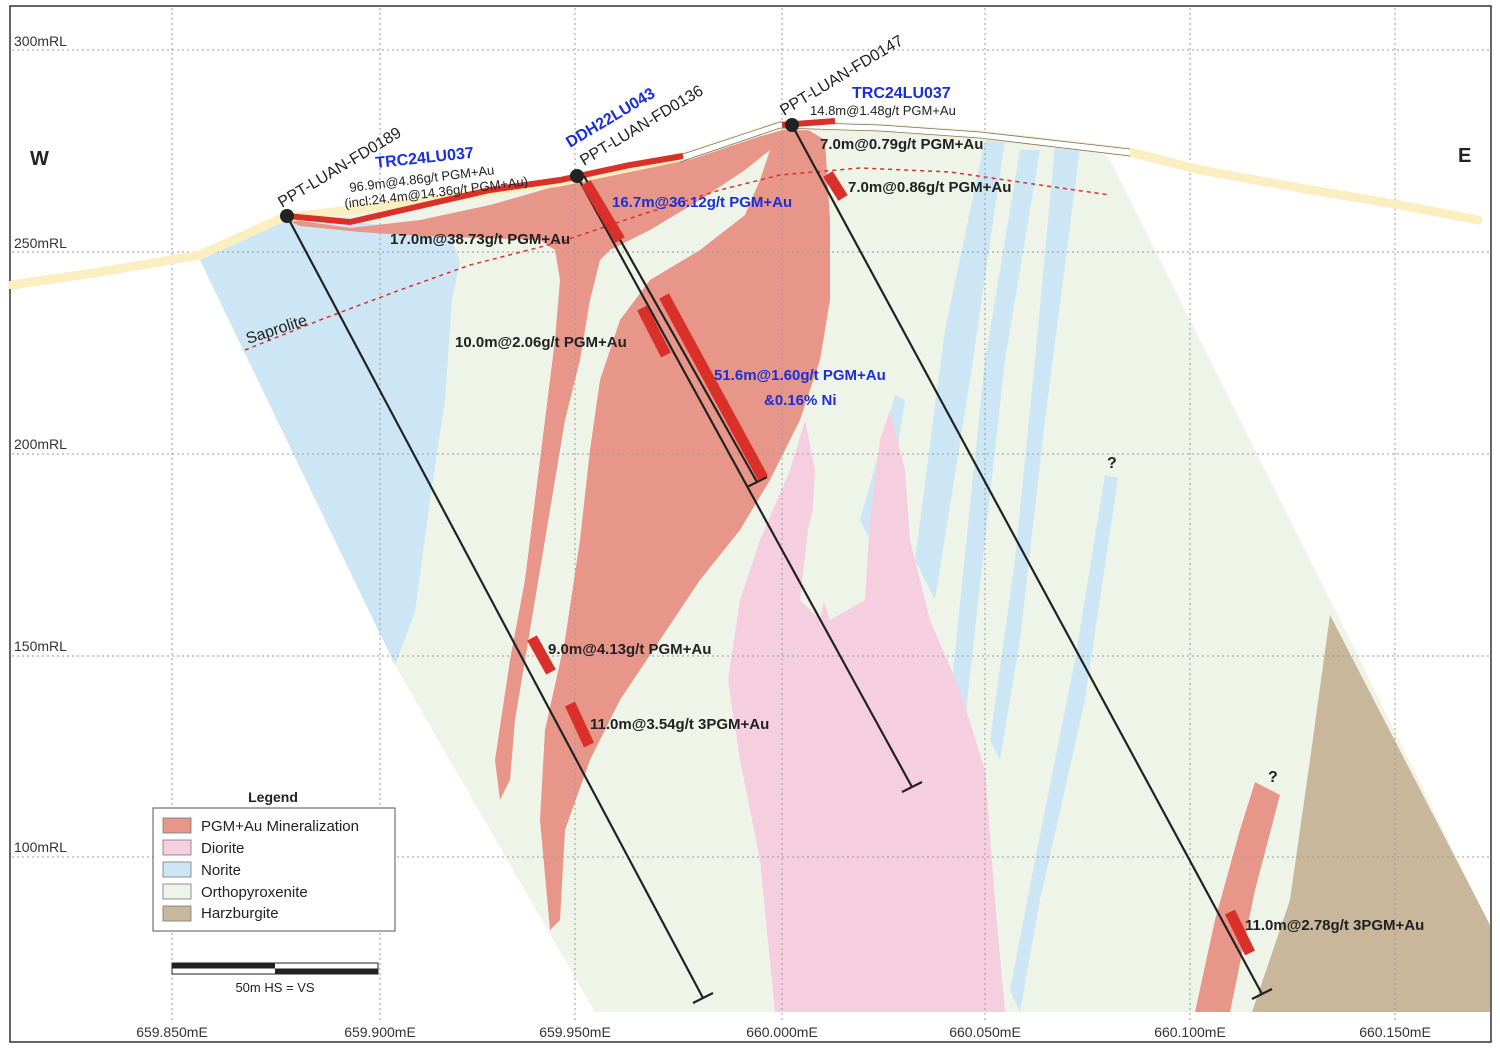  I want to click on east-label: E, so click(1464, 156).